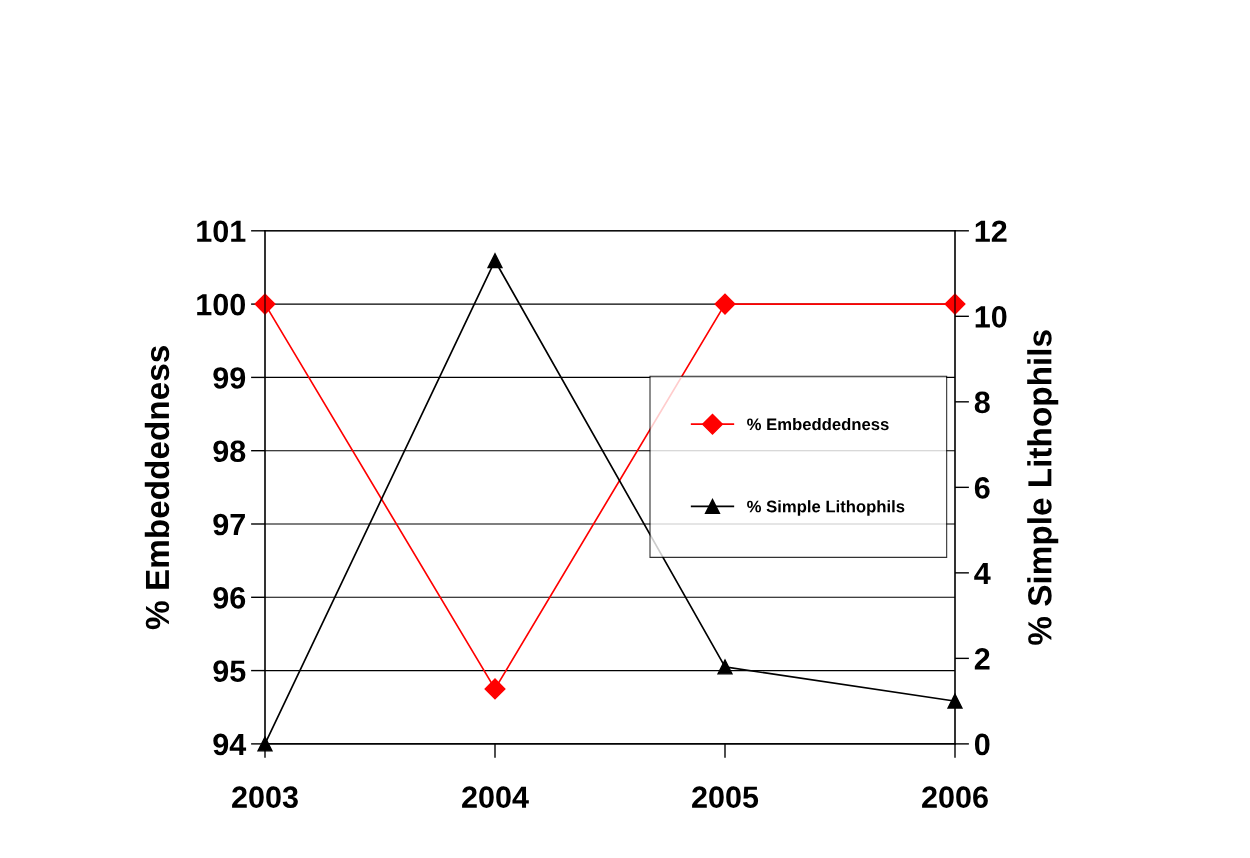  I want to click on y-tick-label: 101, so click(221, 231).